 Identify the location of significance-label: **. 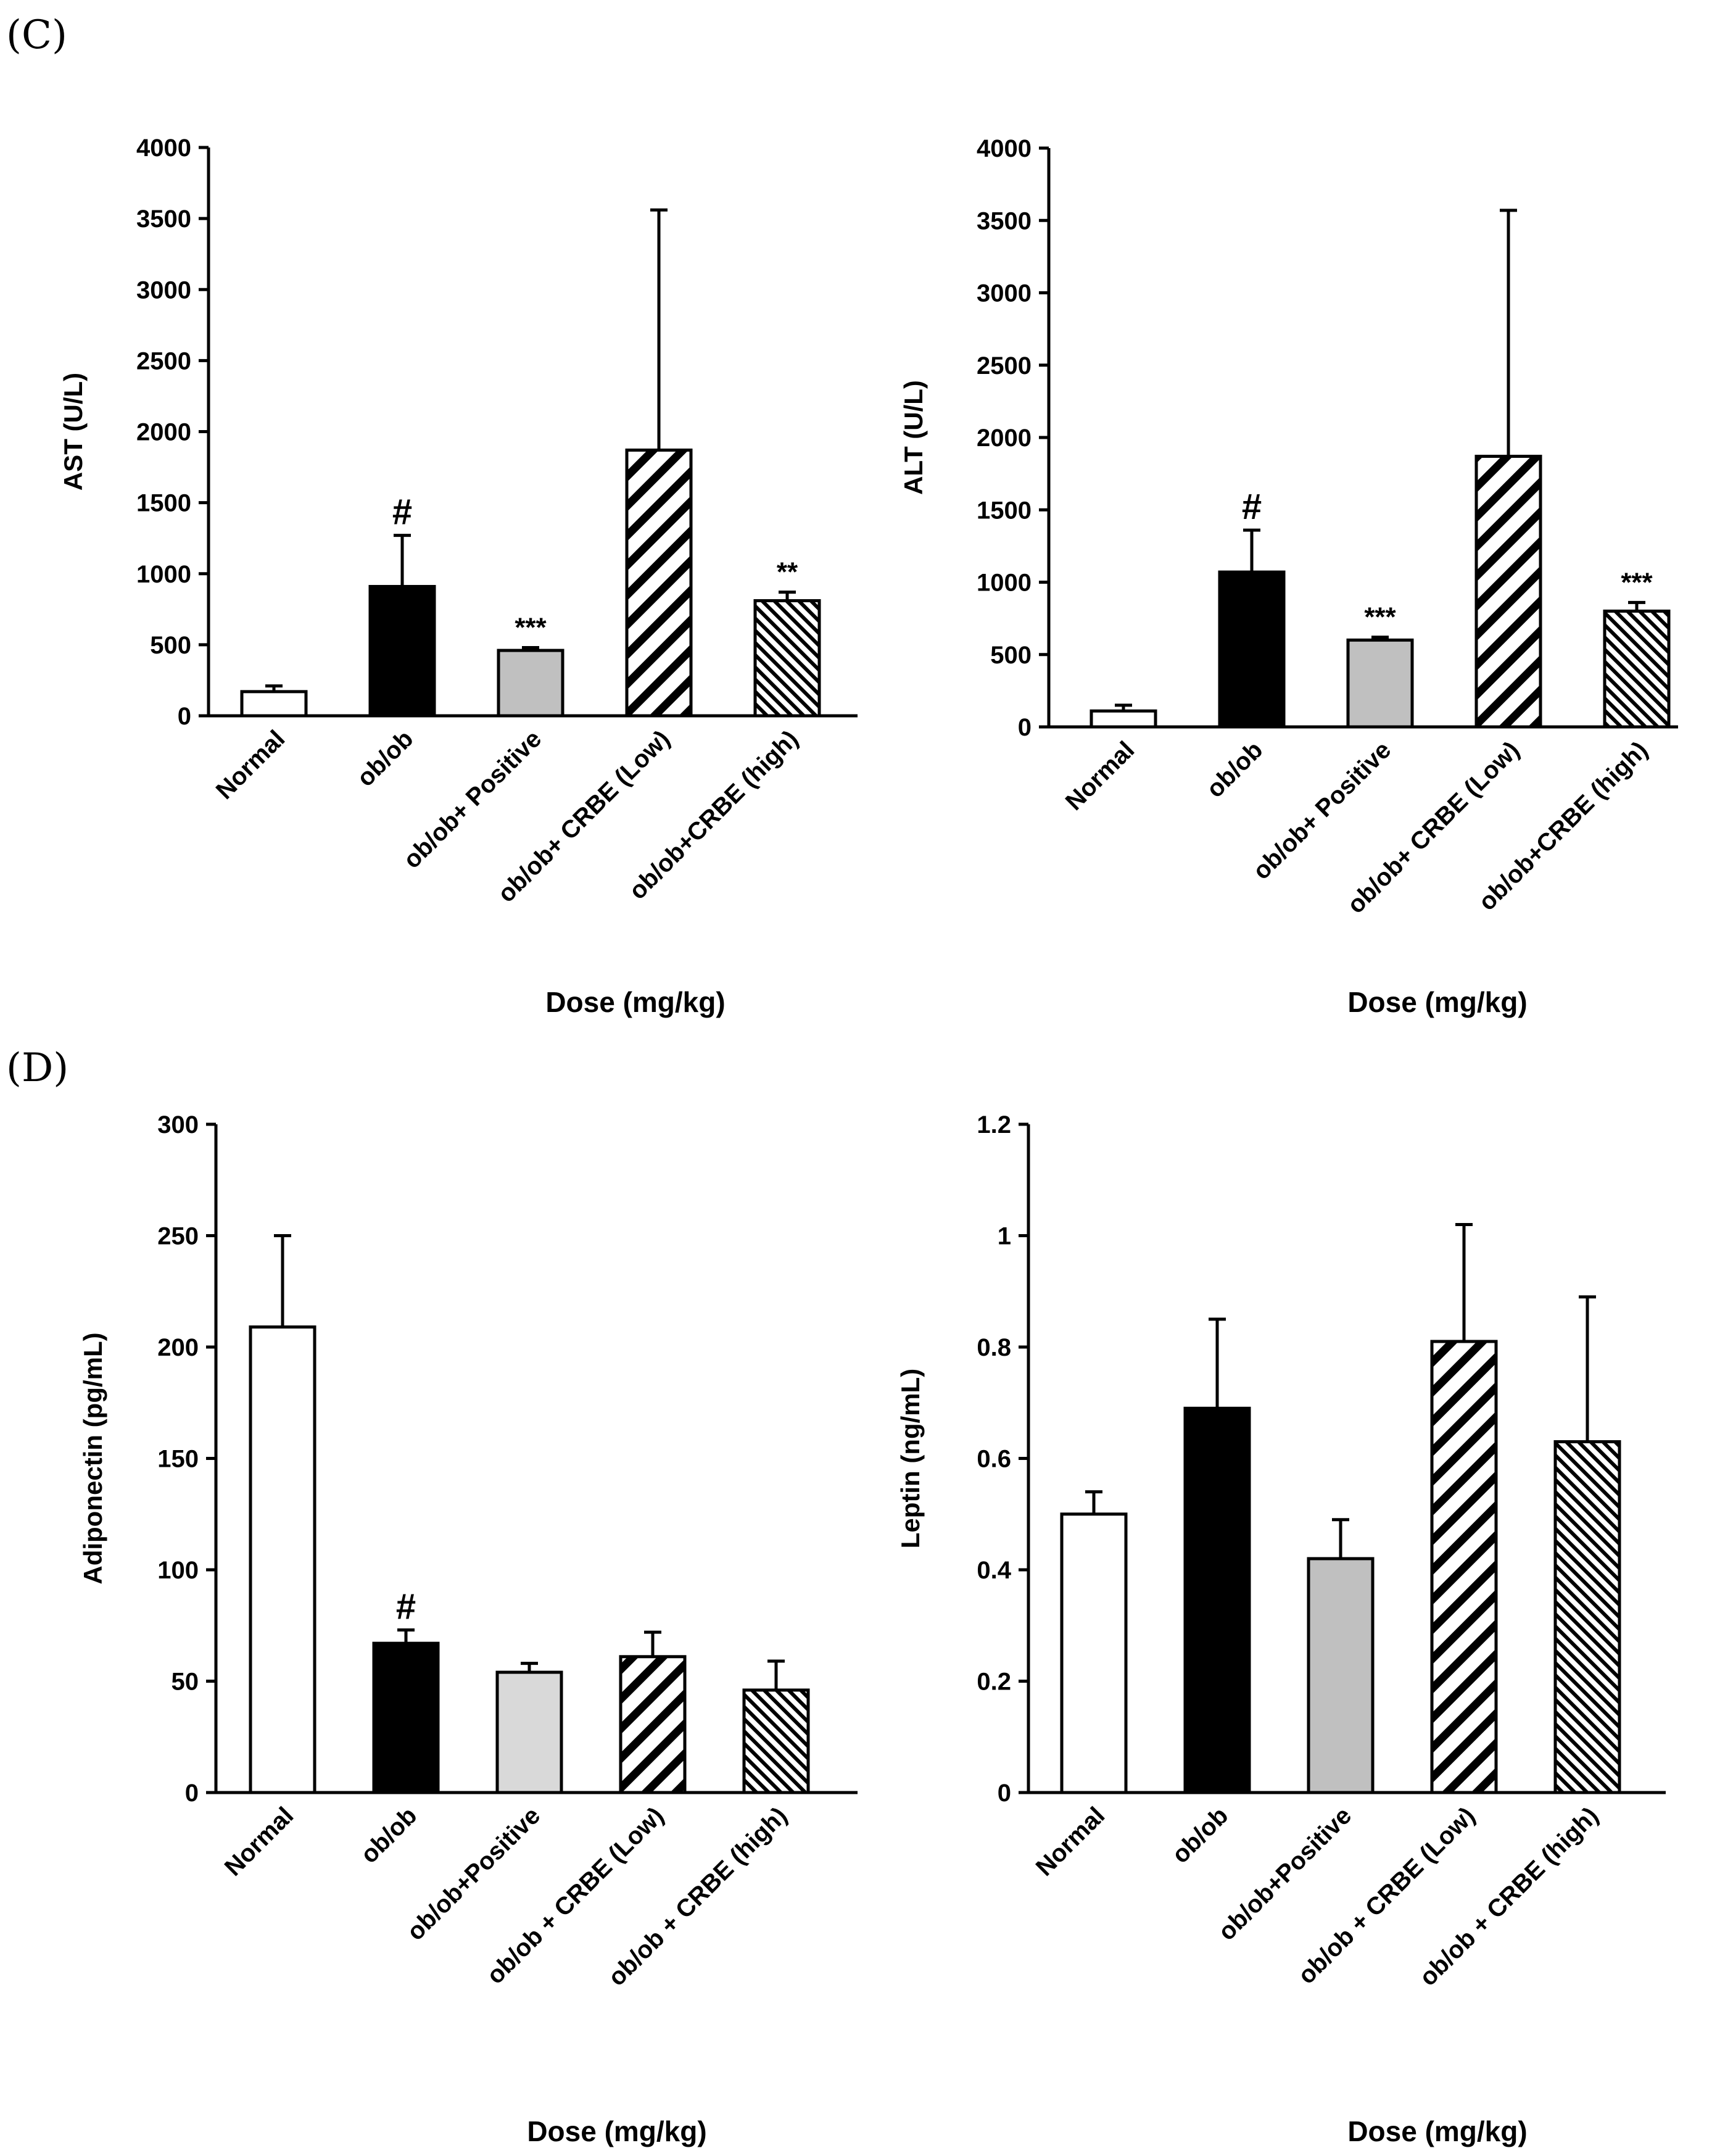
(787, 572).